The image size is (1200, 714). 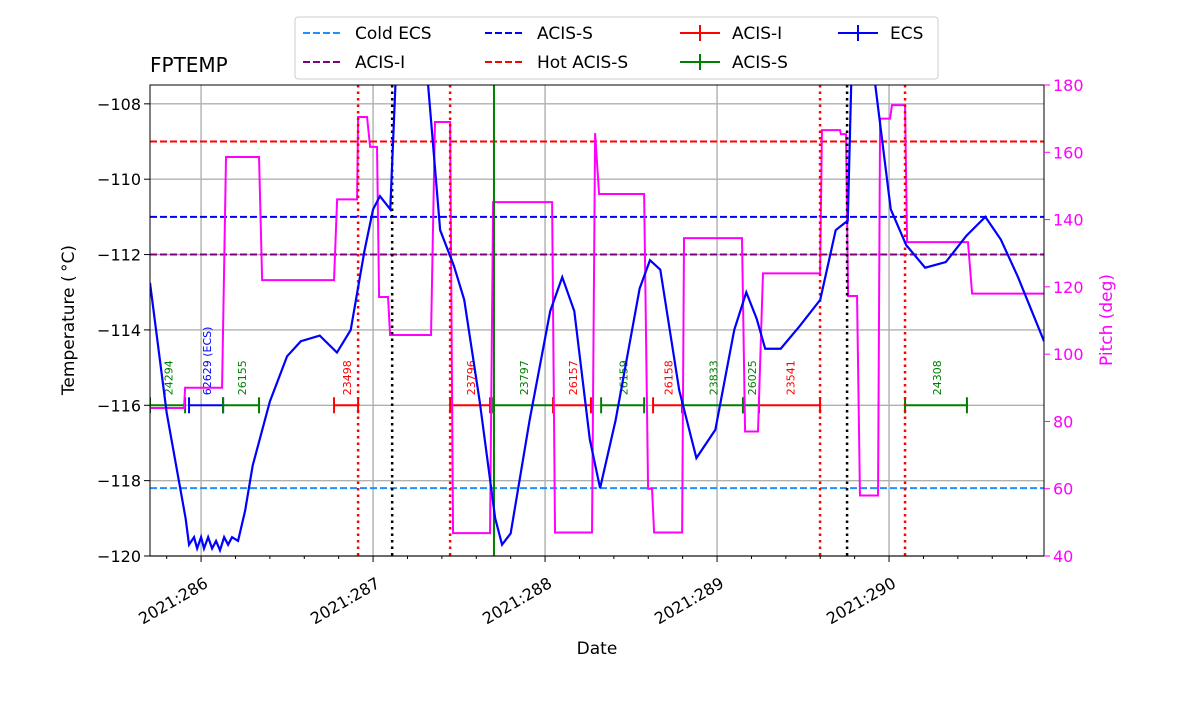 I want to click on x-tick-label: 2021:290, so click(x=861, y=600).